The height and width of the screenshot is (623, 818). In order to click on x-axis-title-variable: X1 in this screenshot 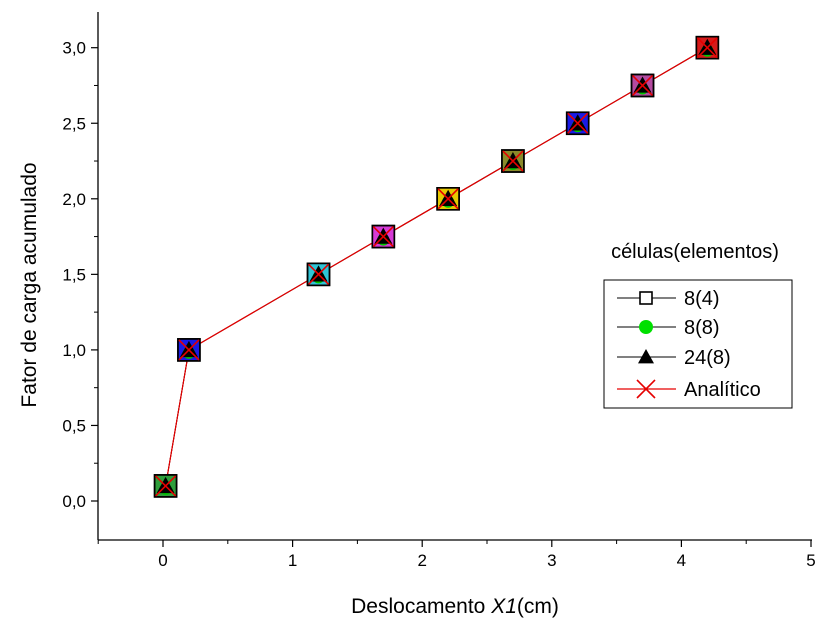, I will do `click(503, 606)`.